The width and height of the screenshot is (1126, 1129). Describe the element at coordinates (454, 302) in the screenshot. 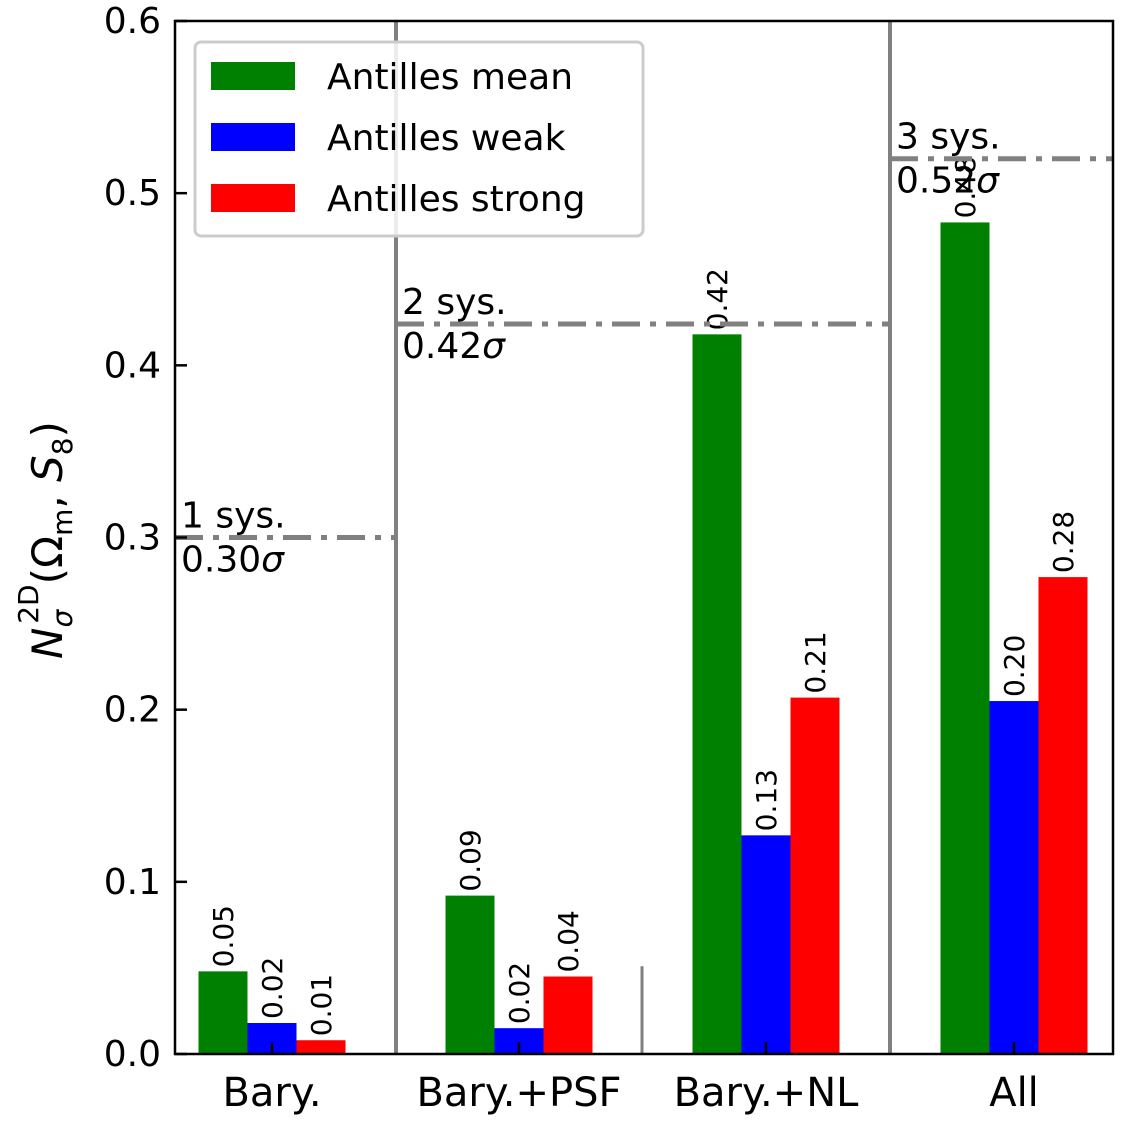

I see `reference-label-2: 2 sys.` at that location.